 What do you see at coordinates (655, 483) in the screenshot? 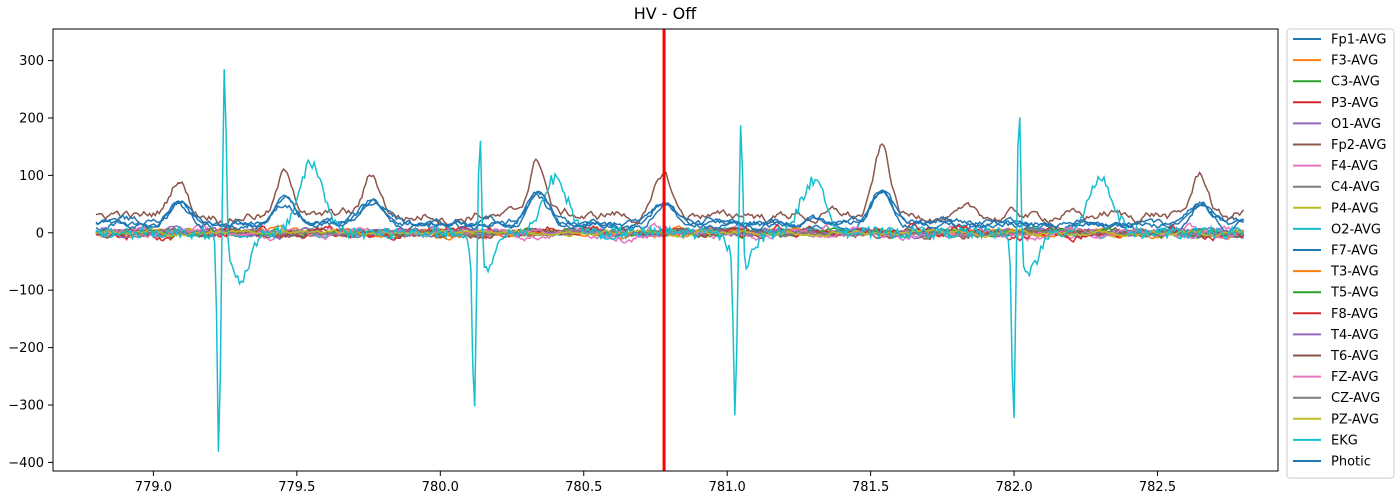
I see `x-axis: 779.0 779.5 780.0 780.5 781.0 781.5 782.0 782.5` at bounding box center [655, 483].